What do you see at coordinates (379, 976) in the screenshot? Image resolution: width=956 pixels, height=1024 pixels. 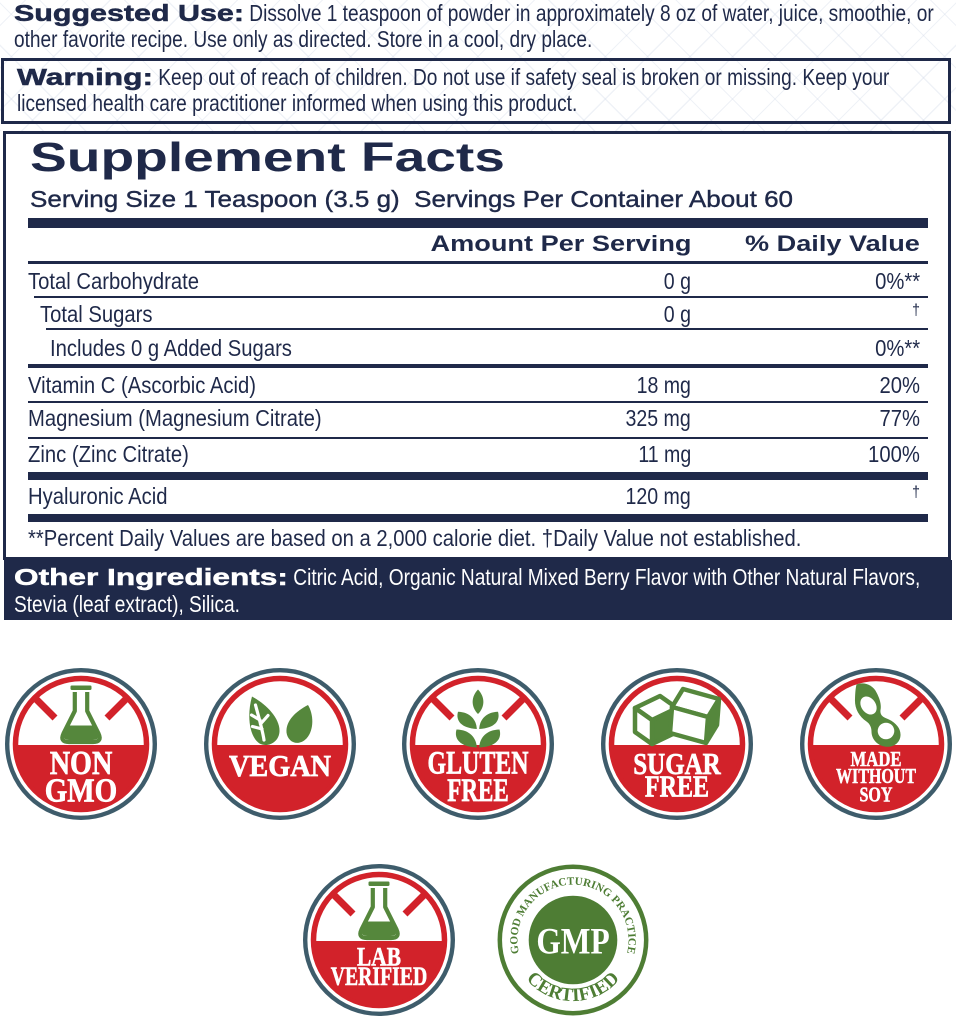 I see `svg-text: VERIFIED` at bounding box center [379, 976].